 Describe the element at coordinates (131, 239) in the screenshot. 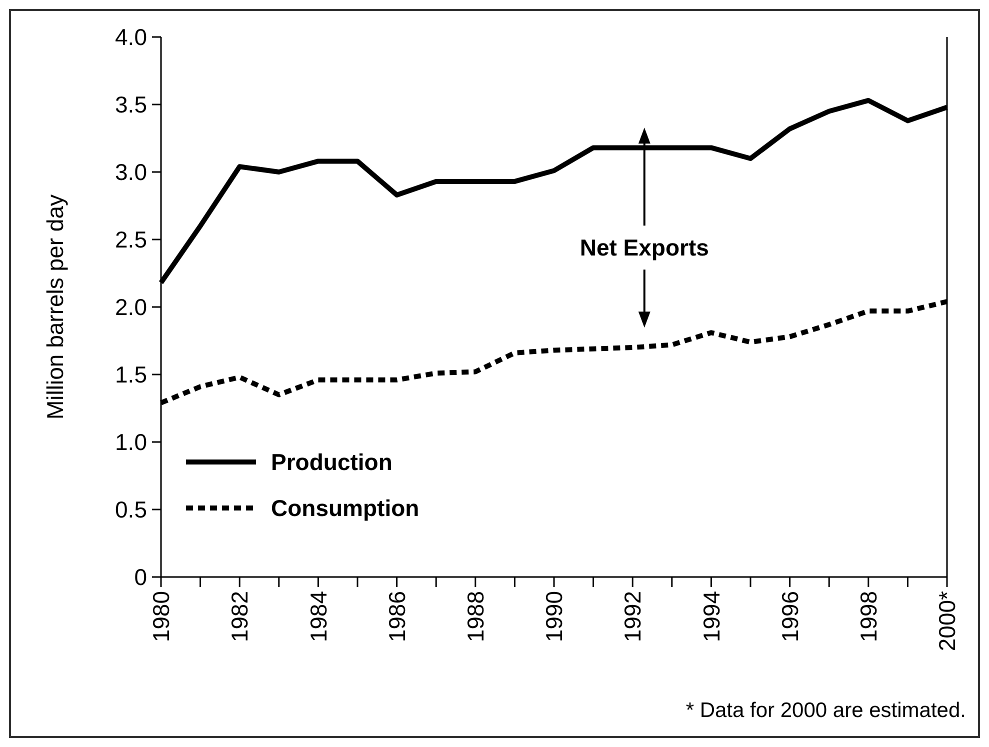

I see `y-tick-label: 2.5` at that location.